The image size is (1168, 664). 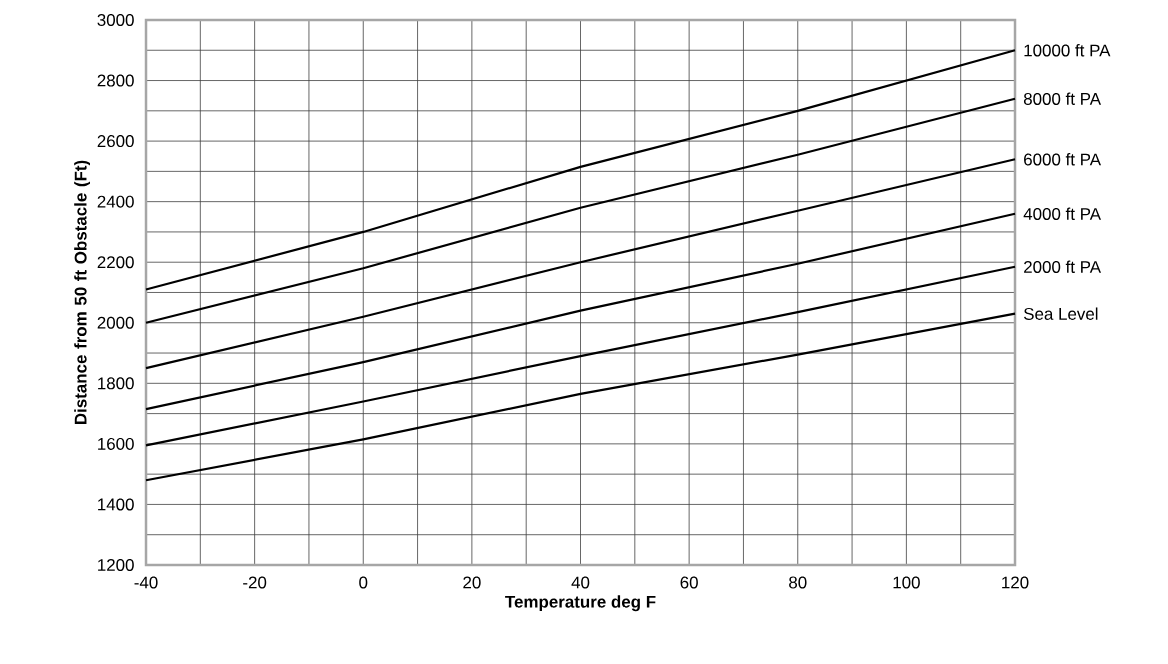 I want to click on x-tick-label: -40, so click(x=146, y=582).